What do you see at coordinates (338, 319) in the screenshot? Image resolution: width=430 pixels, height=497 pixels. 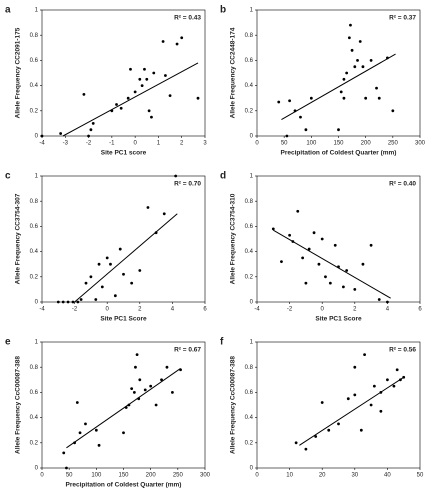 I see `x-axis-label: Site PC1 Score` at bounding box center [338, 319].